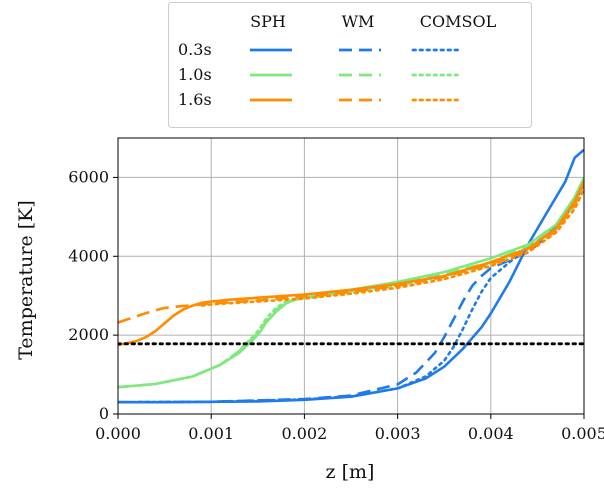  What do you see at coordinates (195, 49) in the screenshot?
I see `legend-row-label: 0.3s` at bounding box center [195, 49].